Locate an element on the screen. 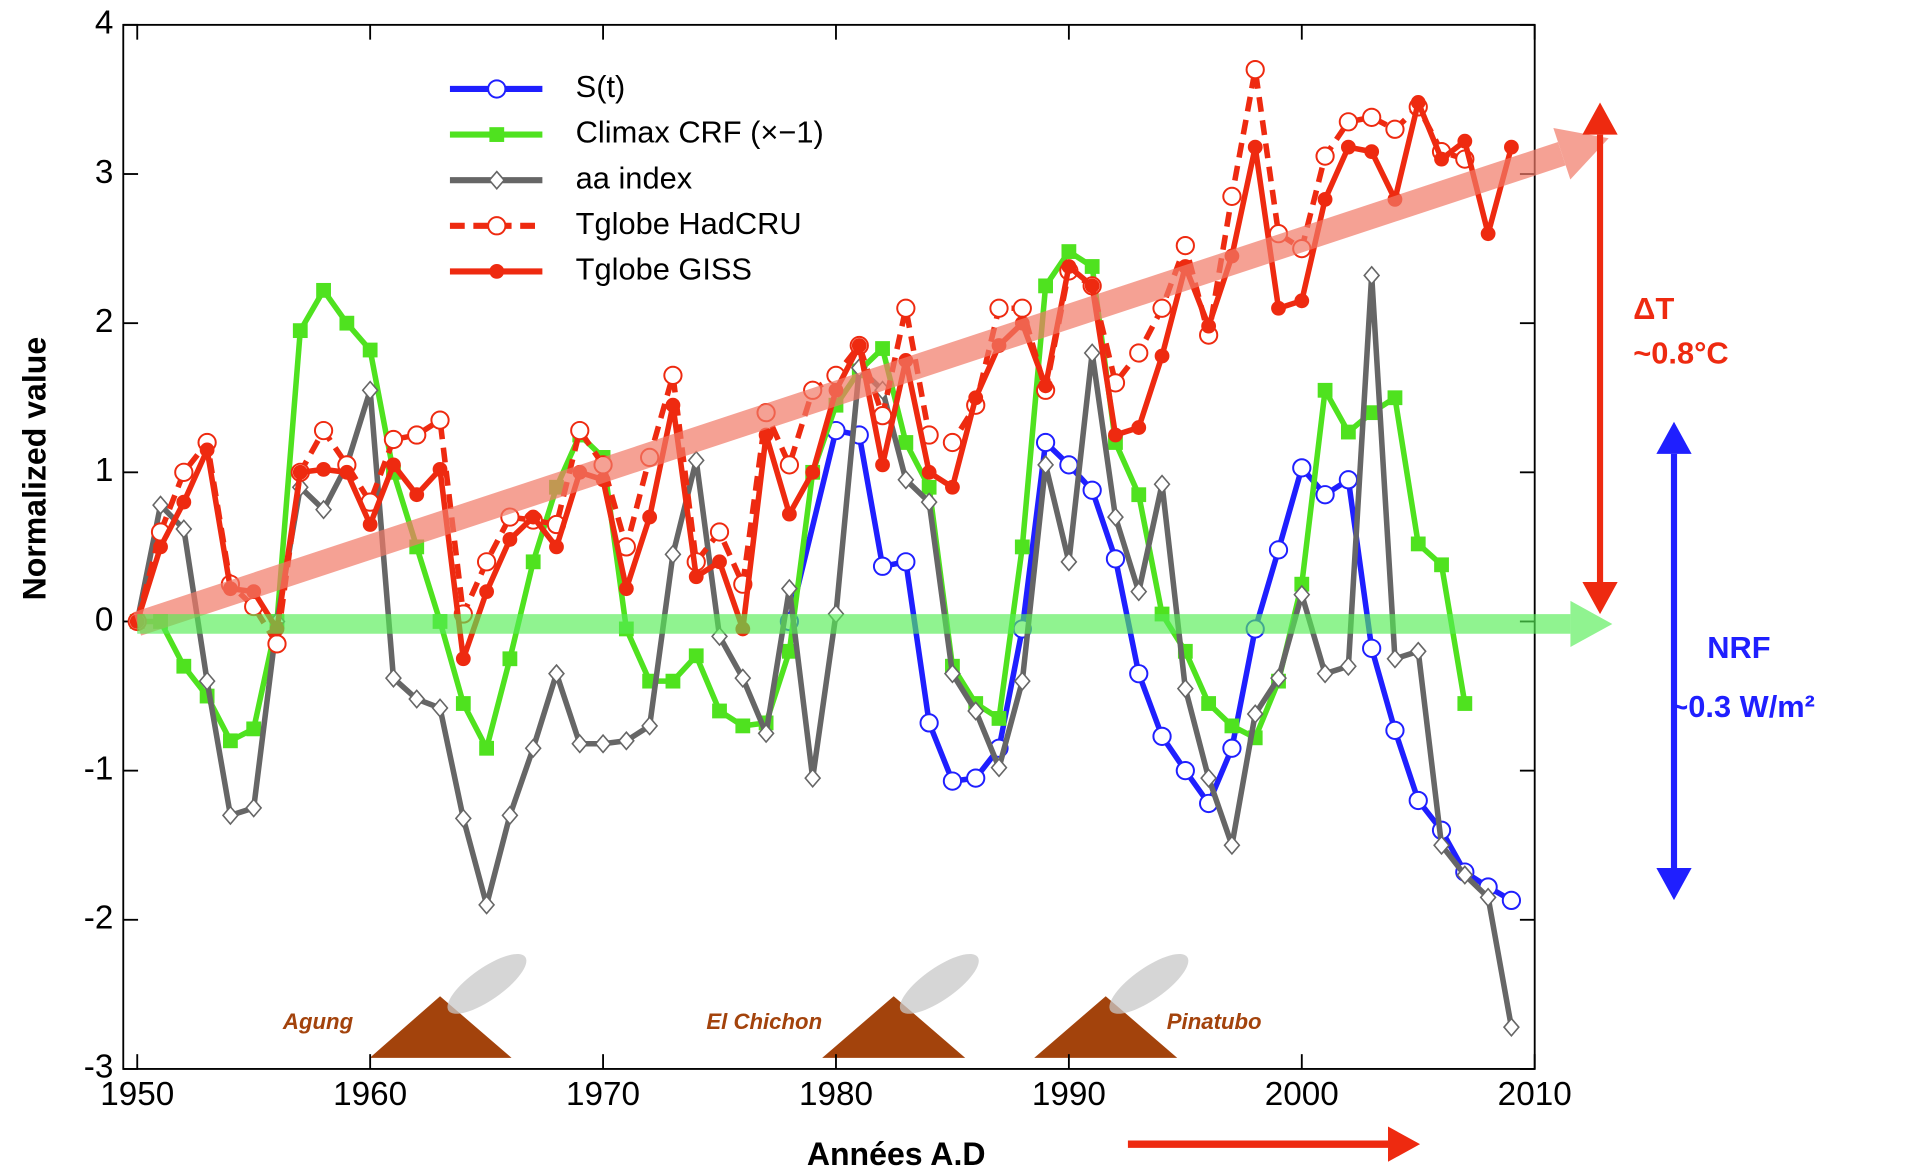 This screenshot has height=1169, width=1923. y-tick-label: 1 is located at coordinates (104, 470).